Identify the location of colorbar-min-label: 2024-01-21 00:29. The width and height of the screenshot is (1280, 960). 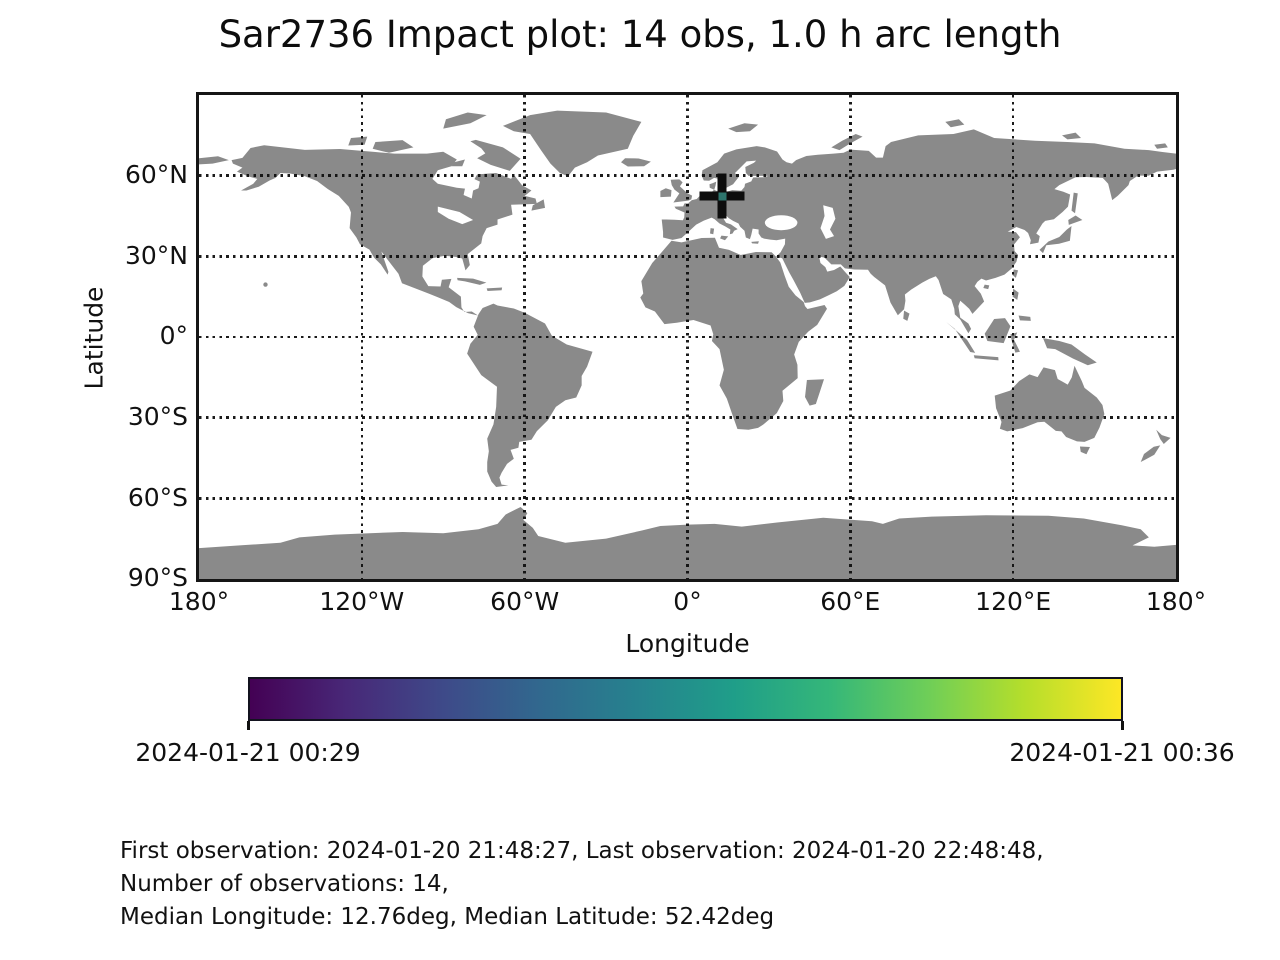
(248, 752).